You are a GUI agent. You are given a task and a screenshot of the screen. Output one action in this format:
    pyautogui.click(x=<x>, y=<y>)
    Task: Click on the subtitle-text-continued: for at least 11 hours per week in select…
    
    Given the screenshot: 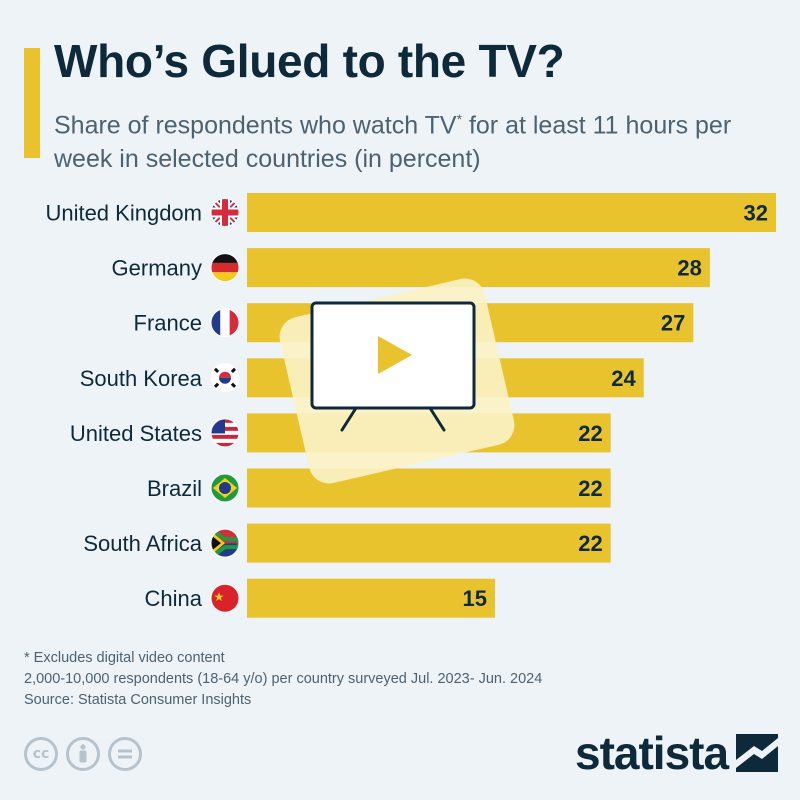 What is the action you would take?
    pyautogui.click(x=393, y=142)
    